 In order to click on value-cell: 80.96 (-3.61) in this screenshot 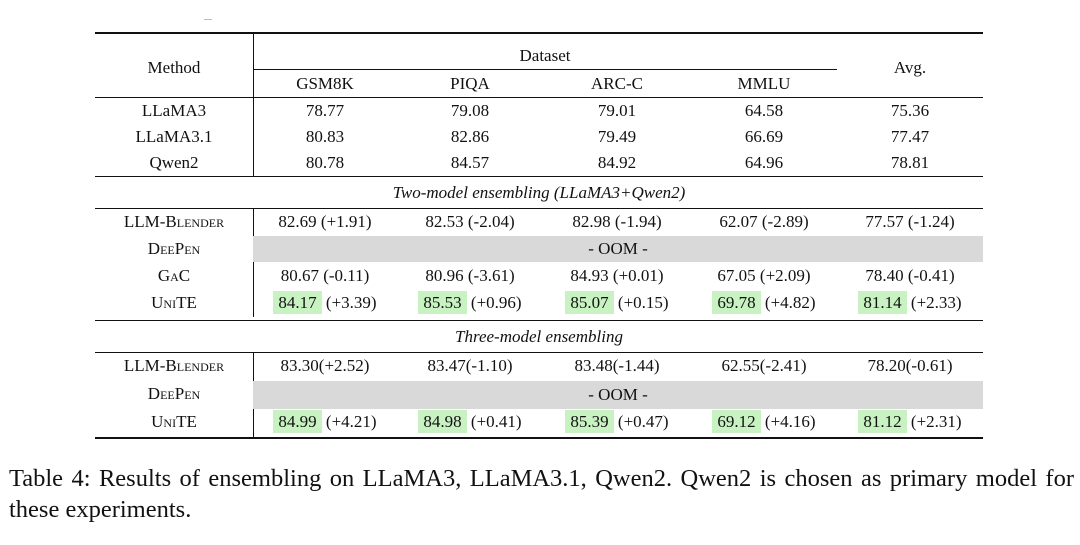, I will do `click(470, 275)`.